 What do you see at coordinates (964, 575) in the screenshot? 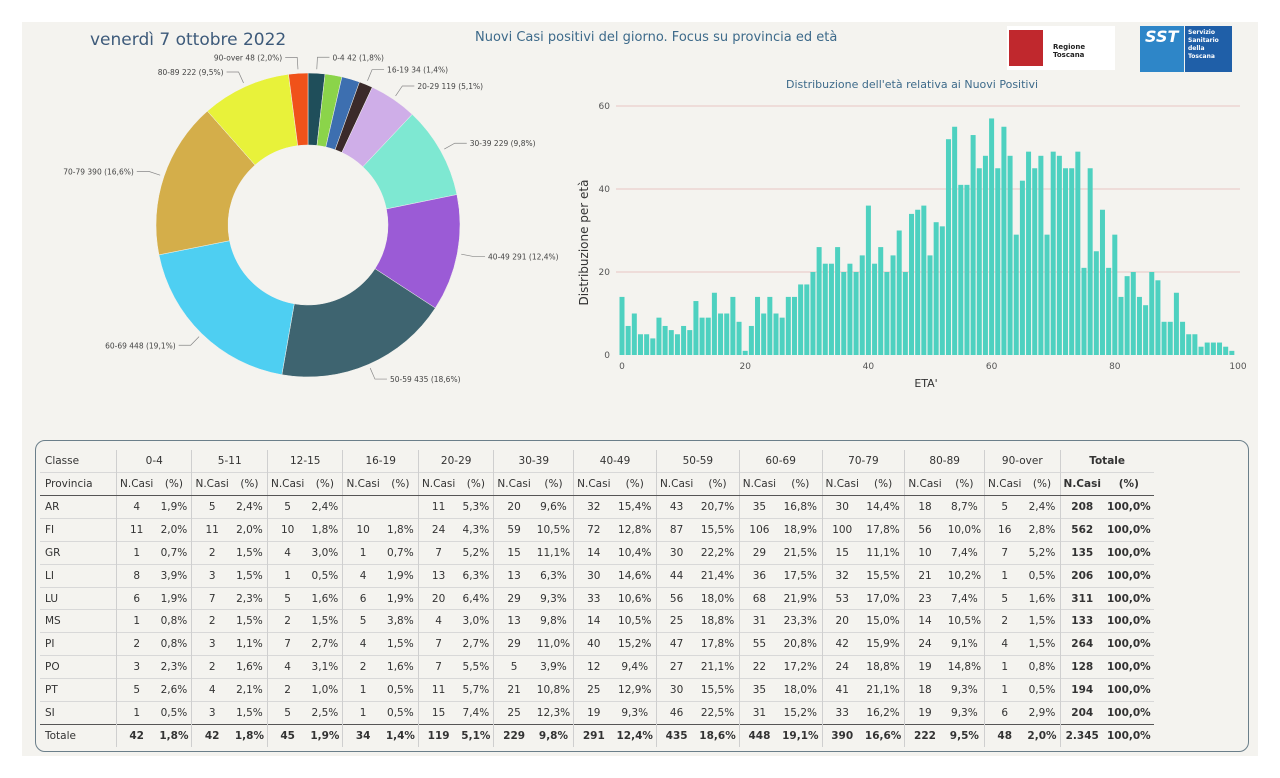
I see `pct-cell: 10,2%` at bounding box center [964, 575].